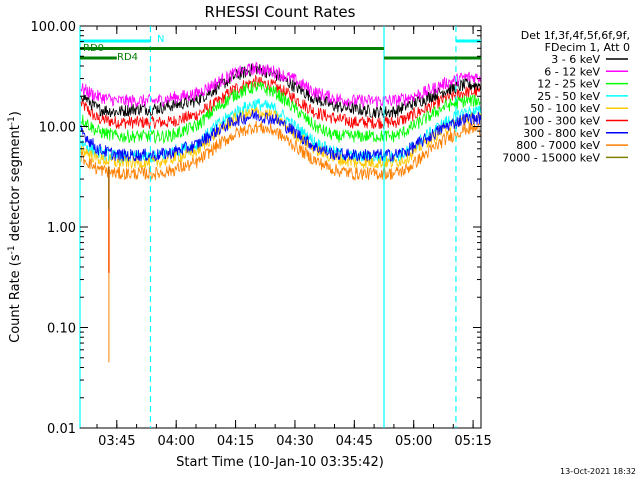 The height and width of the screenshot is (480, 640). Describe the element at coordinates (472, 441) in the screenshot. I see `x-tick-label: 05:15` at that location.